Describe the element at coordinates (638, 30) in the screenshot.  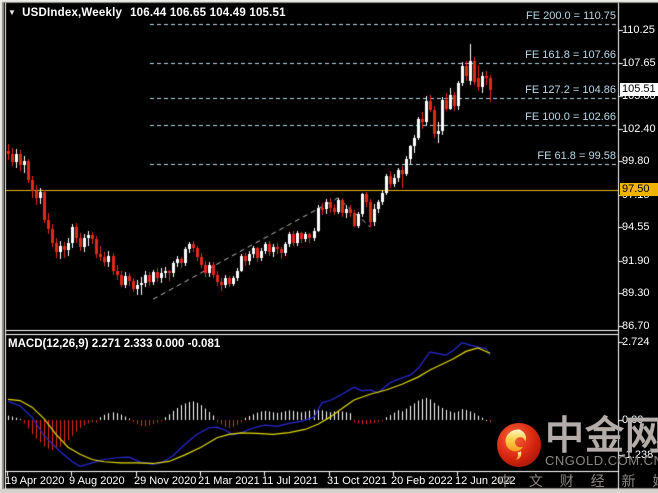
I see `price-axis-label: 110.25` at that location.